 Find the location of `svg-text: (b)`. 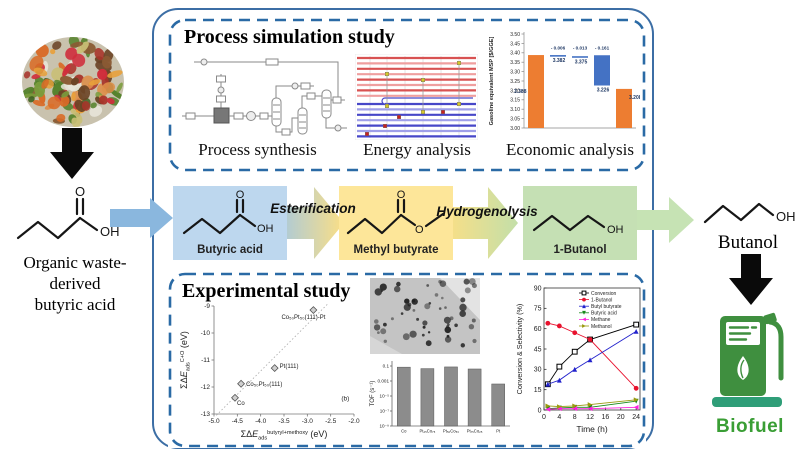

svg-text: (b) is located at coordinates (345, 399).